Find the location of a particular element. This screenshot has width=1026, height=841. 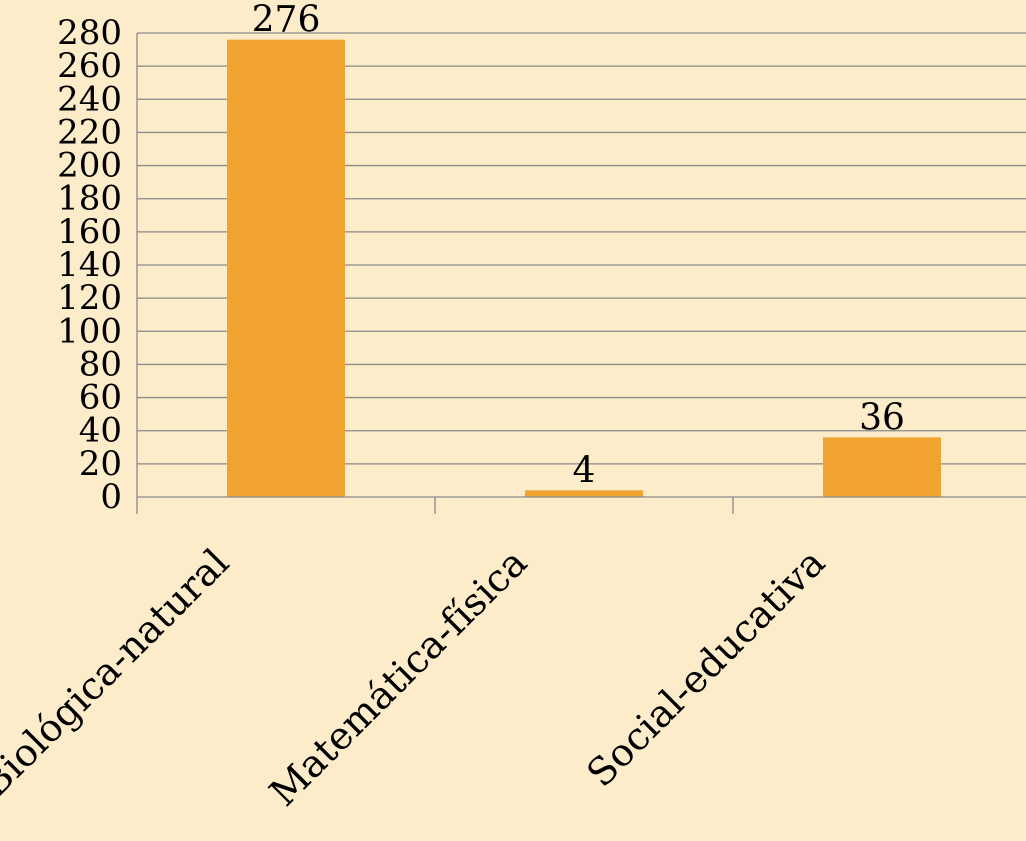

y-tick-label: 220 is located at coordinates (89, 132).